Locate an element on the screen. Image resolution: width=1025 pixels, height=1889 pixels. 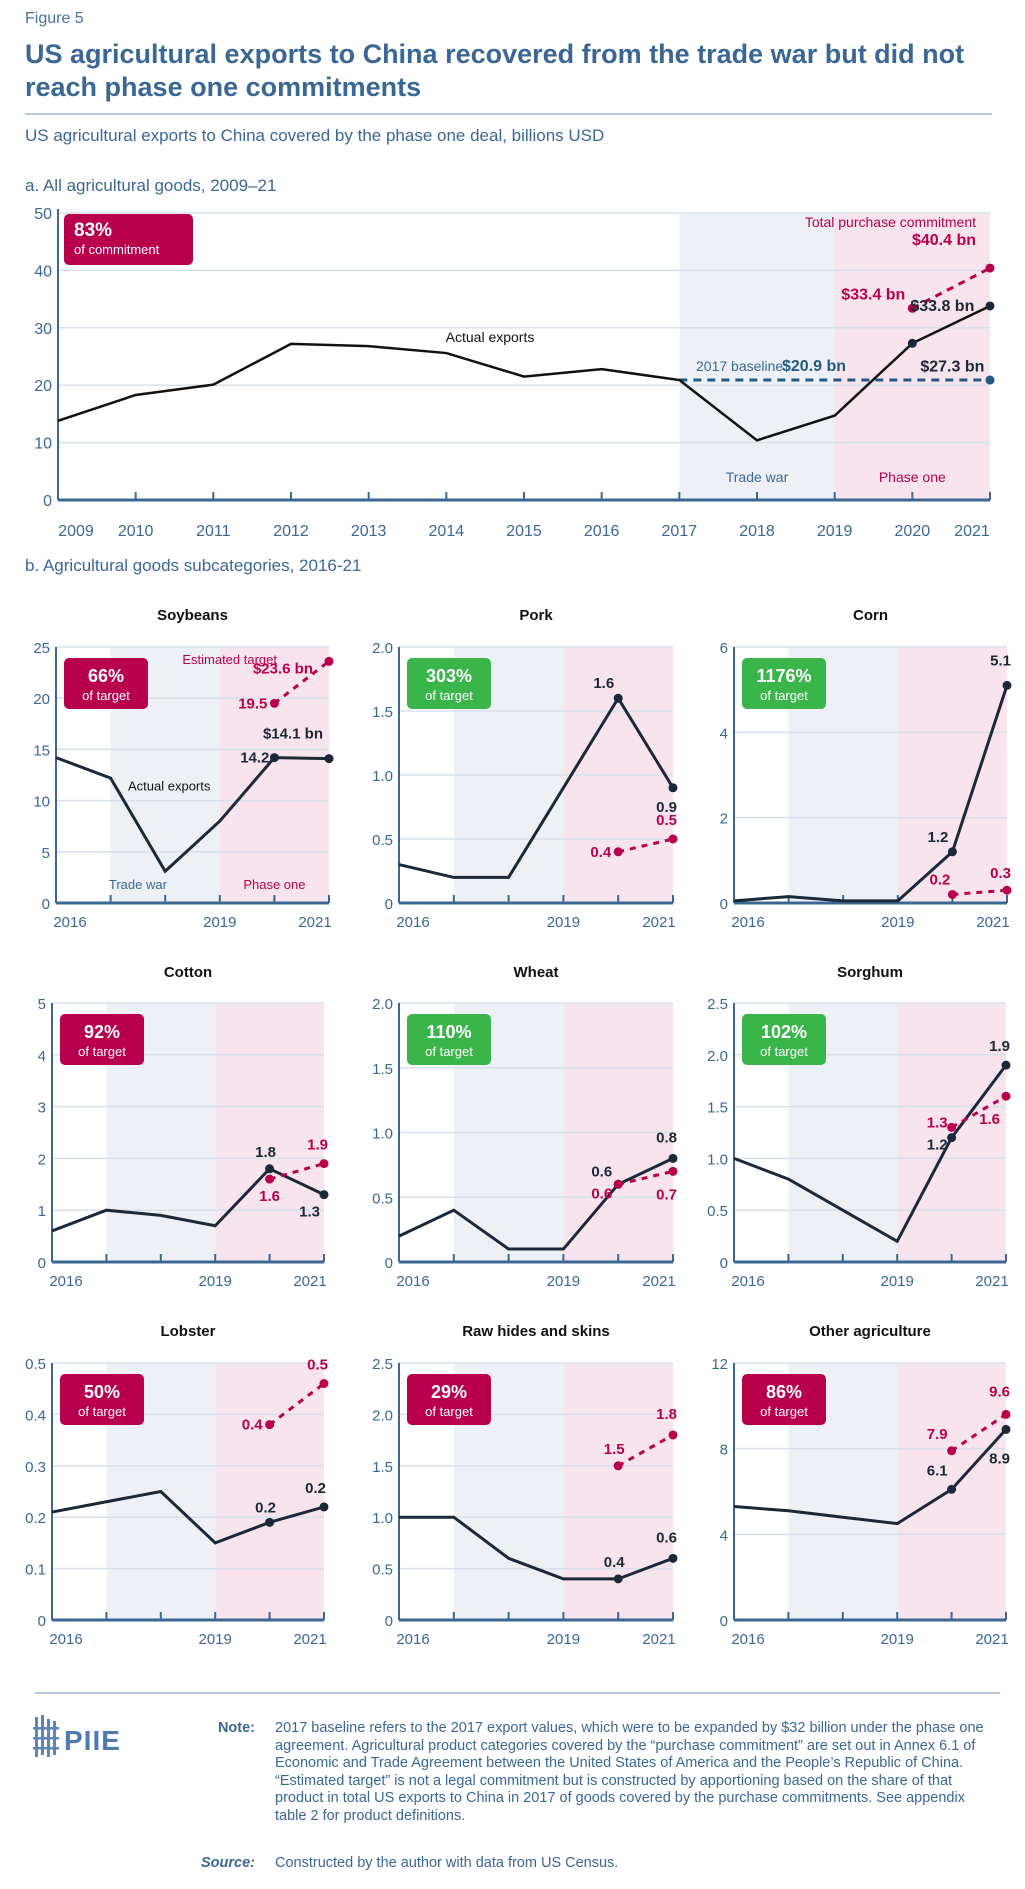
x-tick-label: 2014 is located at coordinates (447, 531).